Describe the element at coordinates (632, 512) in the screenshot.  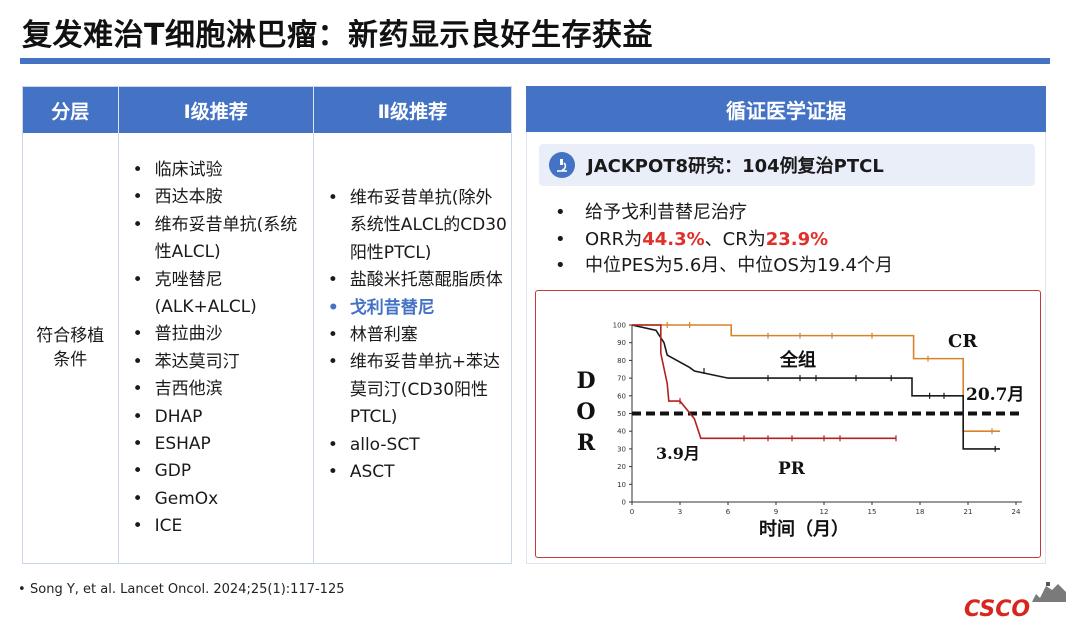
I see `x-tick-label: 0` at that location.